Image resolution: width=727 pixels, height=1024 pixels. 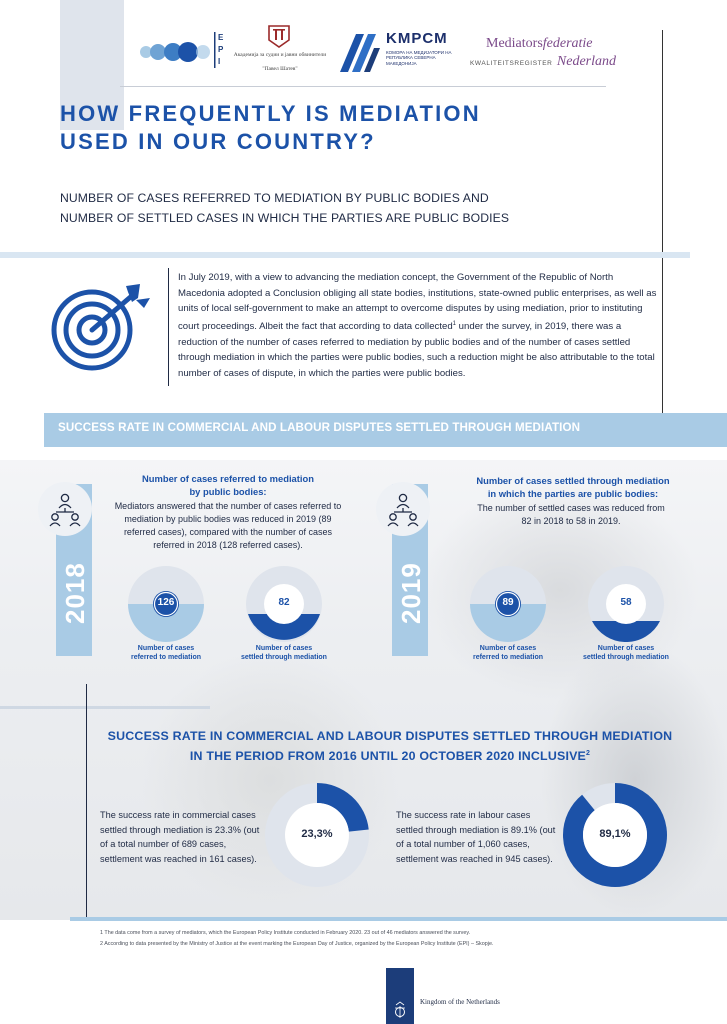 I want to click on academy-subname: "Павел Шатев", so click(x=280, y=69).